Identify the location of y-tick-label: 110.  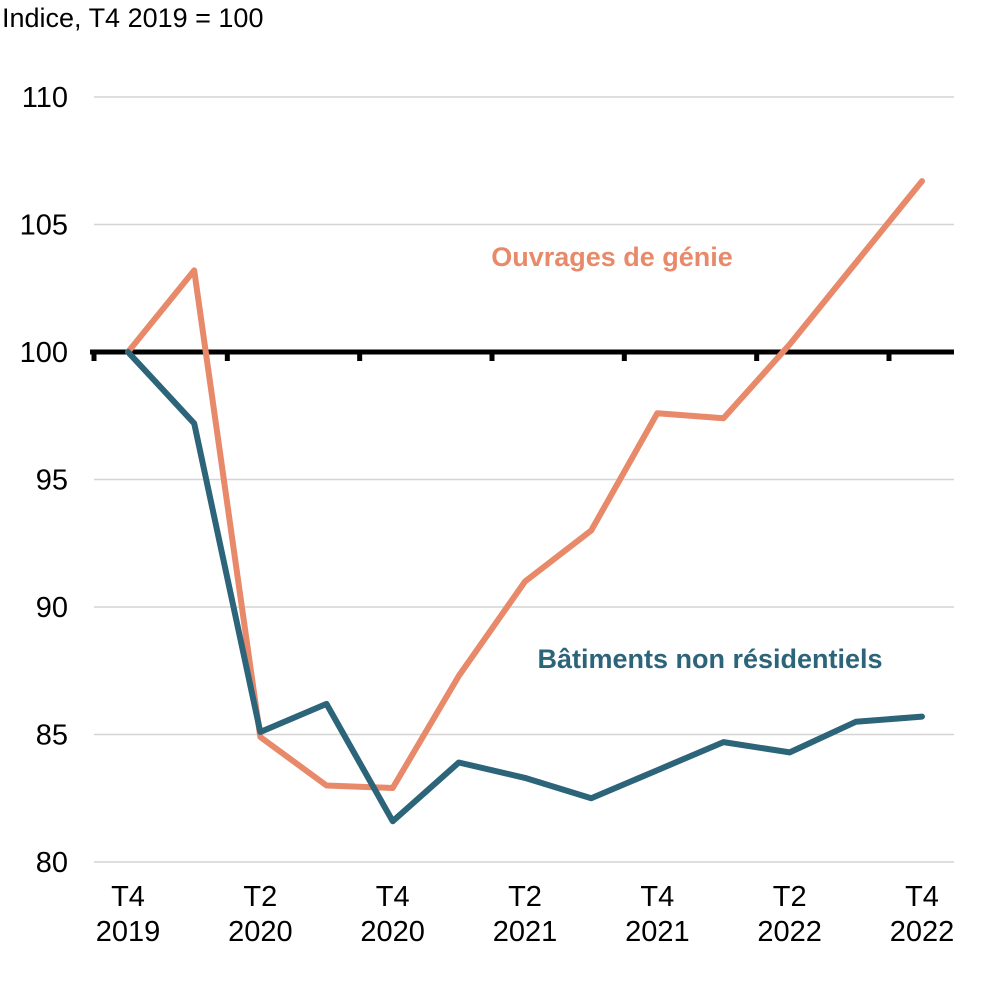
(45, 98).